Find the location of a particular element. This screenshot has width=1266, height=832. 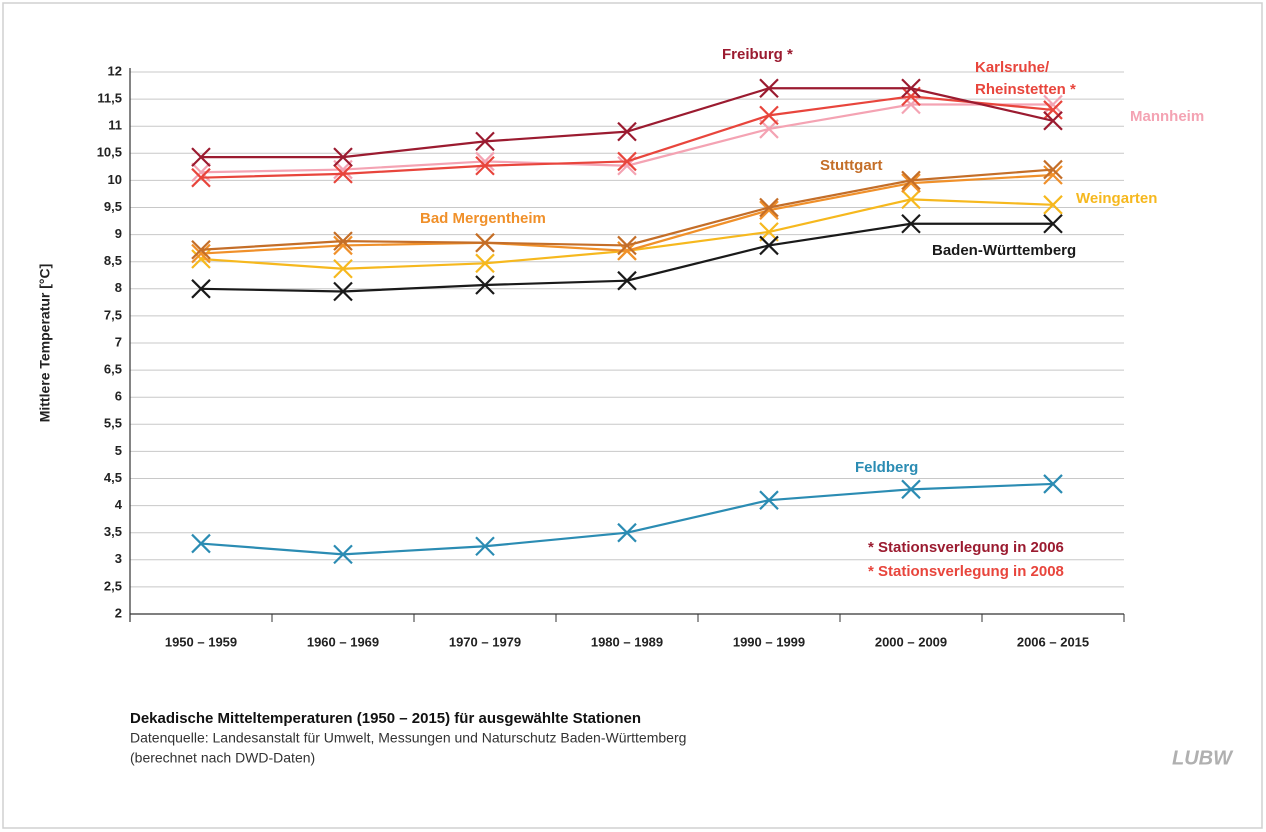

x-tick-label: 1970 – 1979 is located at coordinates (485, 641).